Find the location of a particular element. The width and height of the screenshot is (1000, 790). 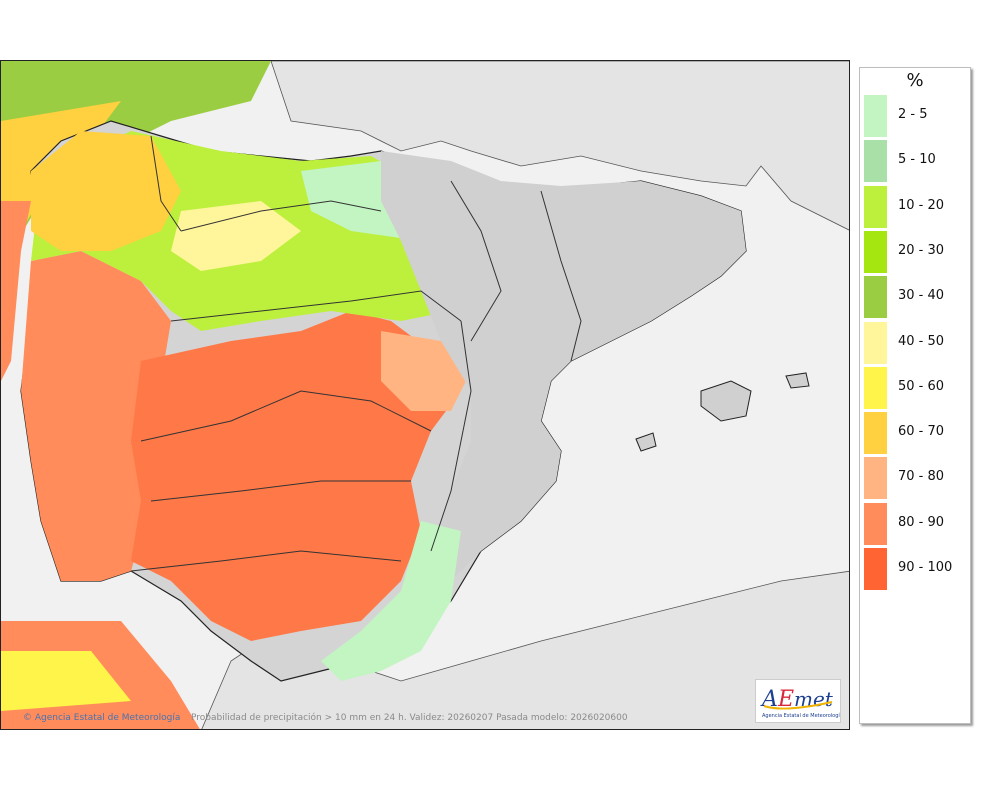

legend-item: 60 - 70 is located at coordinates (914, 433).